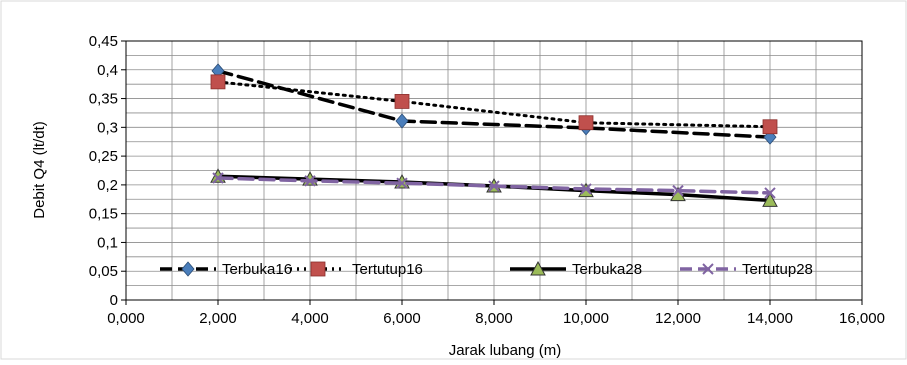 This screenshot has width=907, height=365. What do you see at coordinates (107, 127) in the screenshot?
I see `y-tick-label: 0,3` at bounding box center [107, 127].